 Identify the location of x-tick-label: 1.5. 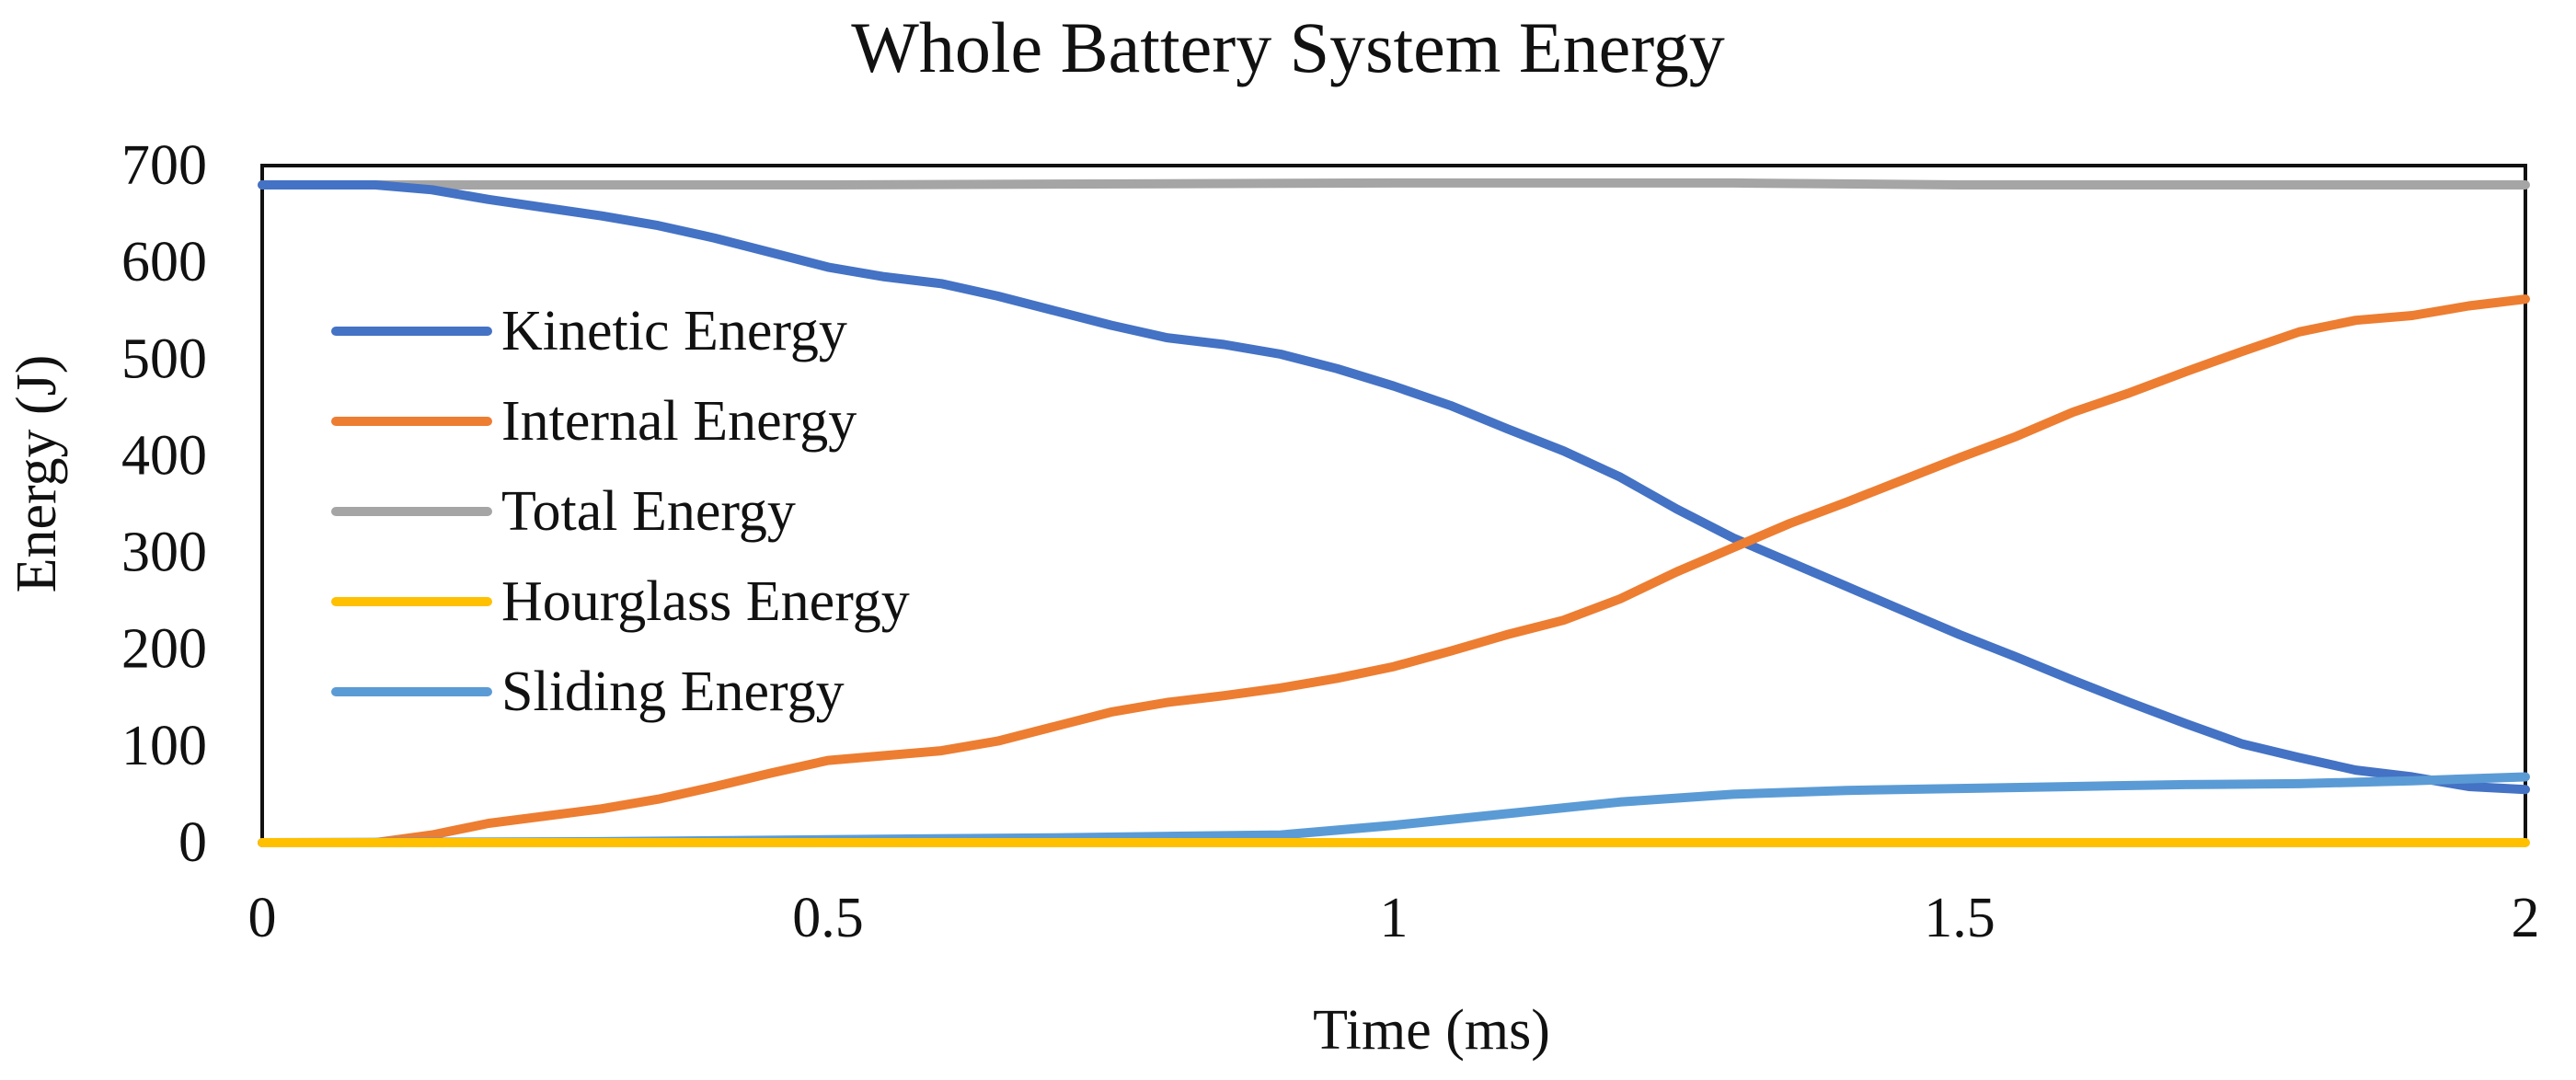
(1959, 918).